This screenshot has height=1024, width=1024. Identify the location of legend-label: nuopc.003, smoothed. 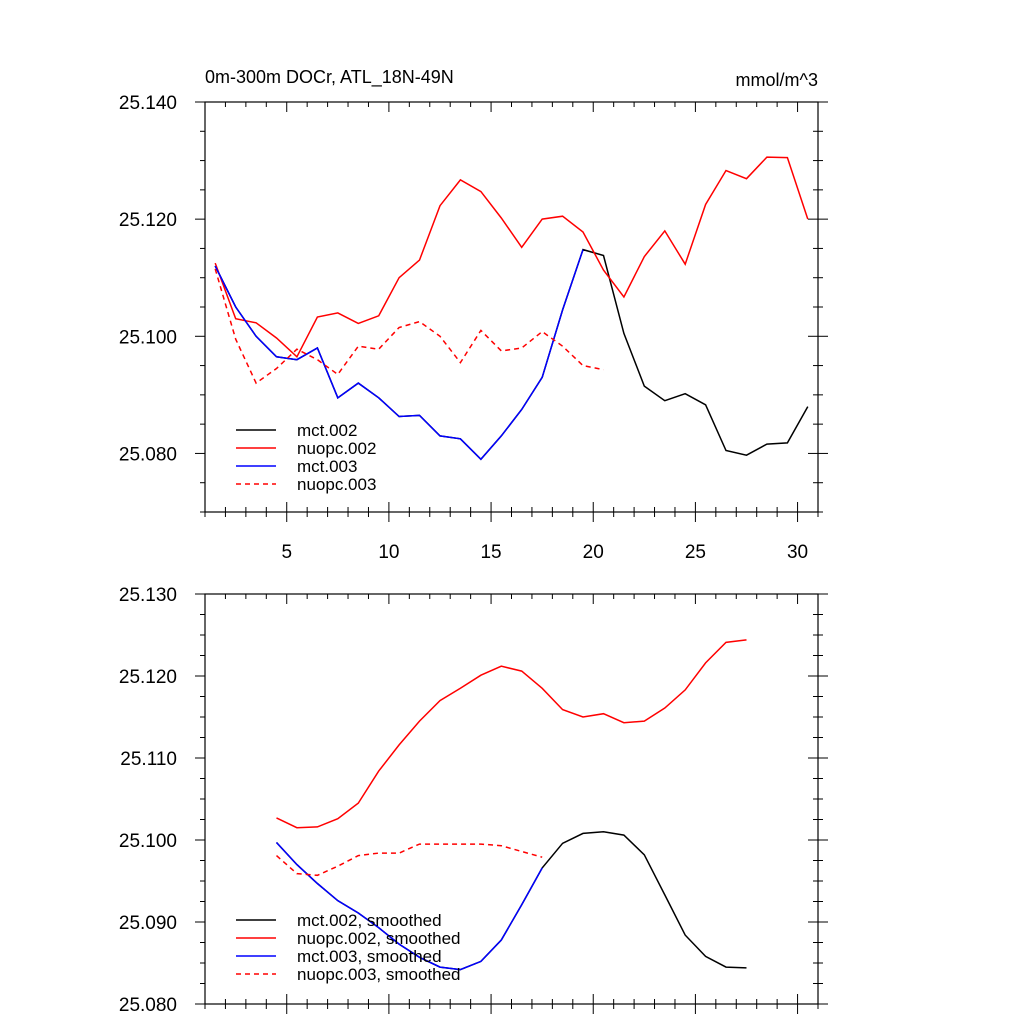
(379, 974).